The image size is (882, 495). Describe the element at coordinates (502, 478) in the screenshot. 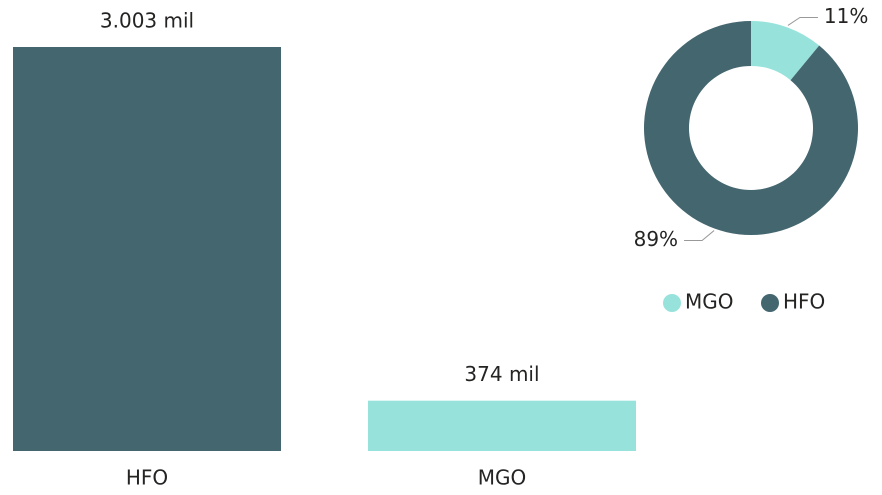

I see `x-tick-label: MGO` at that location.